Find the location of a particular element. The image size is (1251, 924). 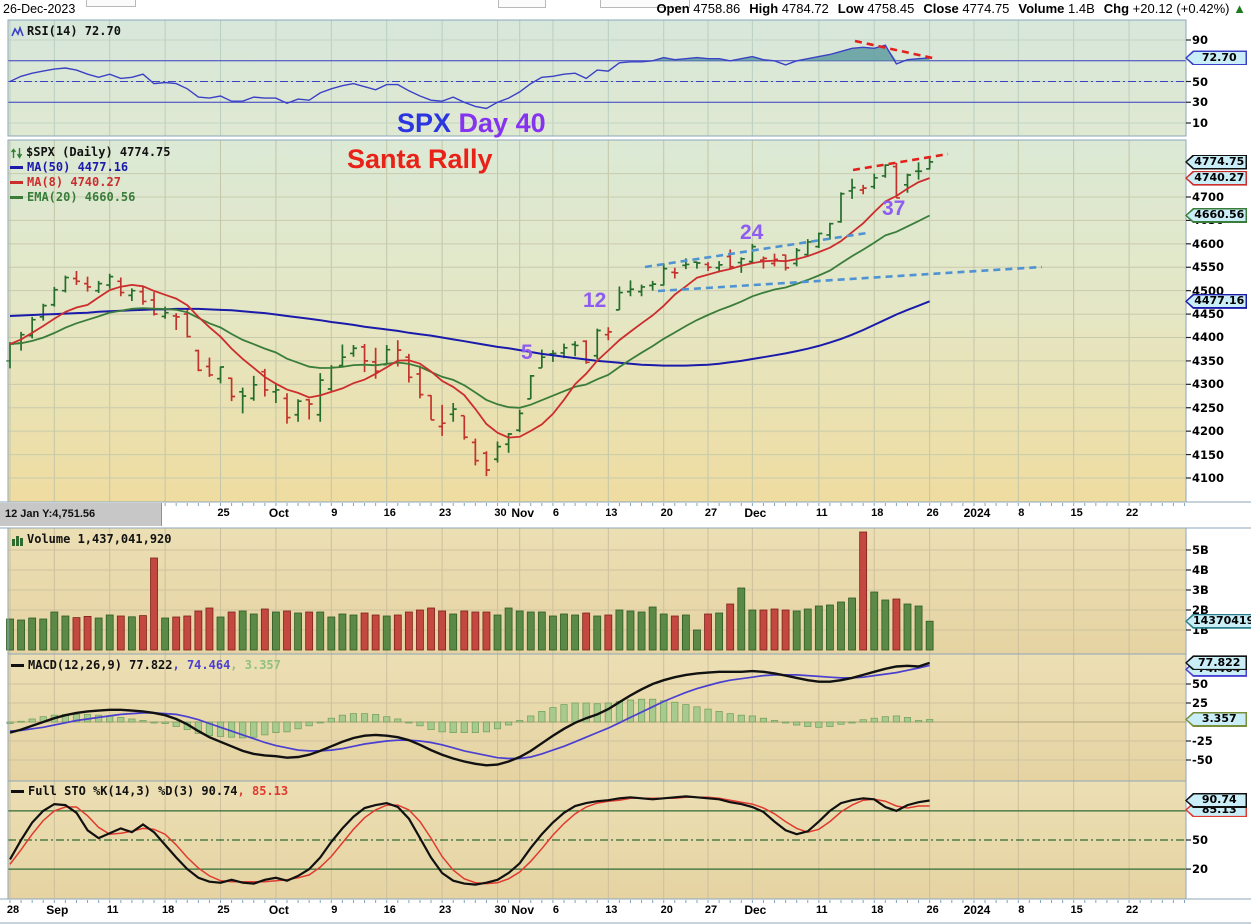

scale-badge-value: 1437041920 is located at coordinates (1219, 621).